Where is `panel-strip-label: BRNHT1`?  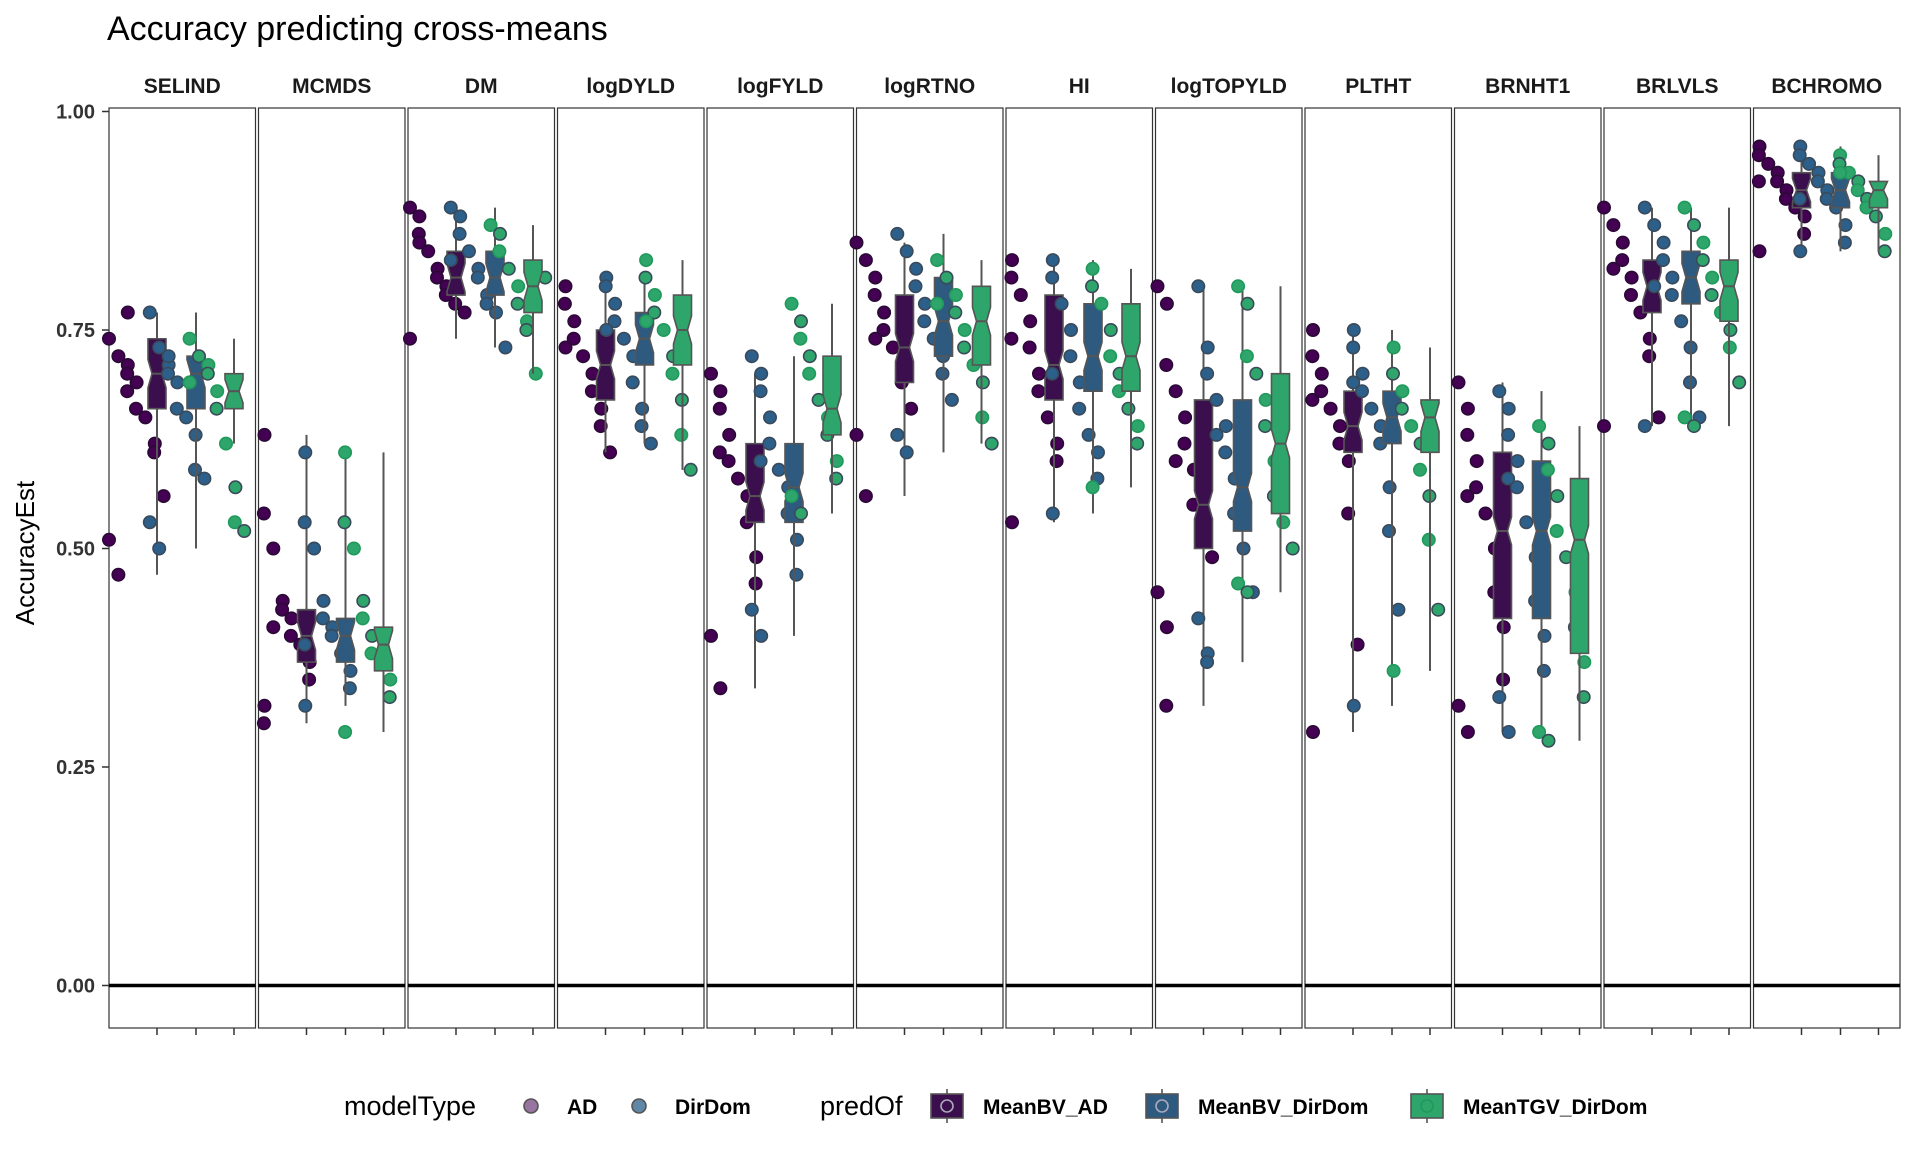 panel-strip-label: BRNHT1 is located at coordinates (1527, 86).